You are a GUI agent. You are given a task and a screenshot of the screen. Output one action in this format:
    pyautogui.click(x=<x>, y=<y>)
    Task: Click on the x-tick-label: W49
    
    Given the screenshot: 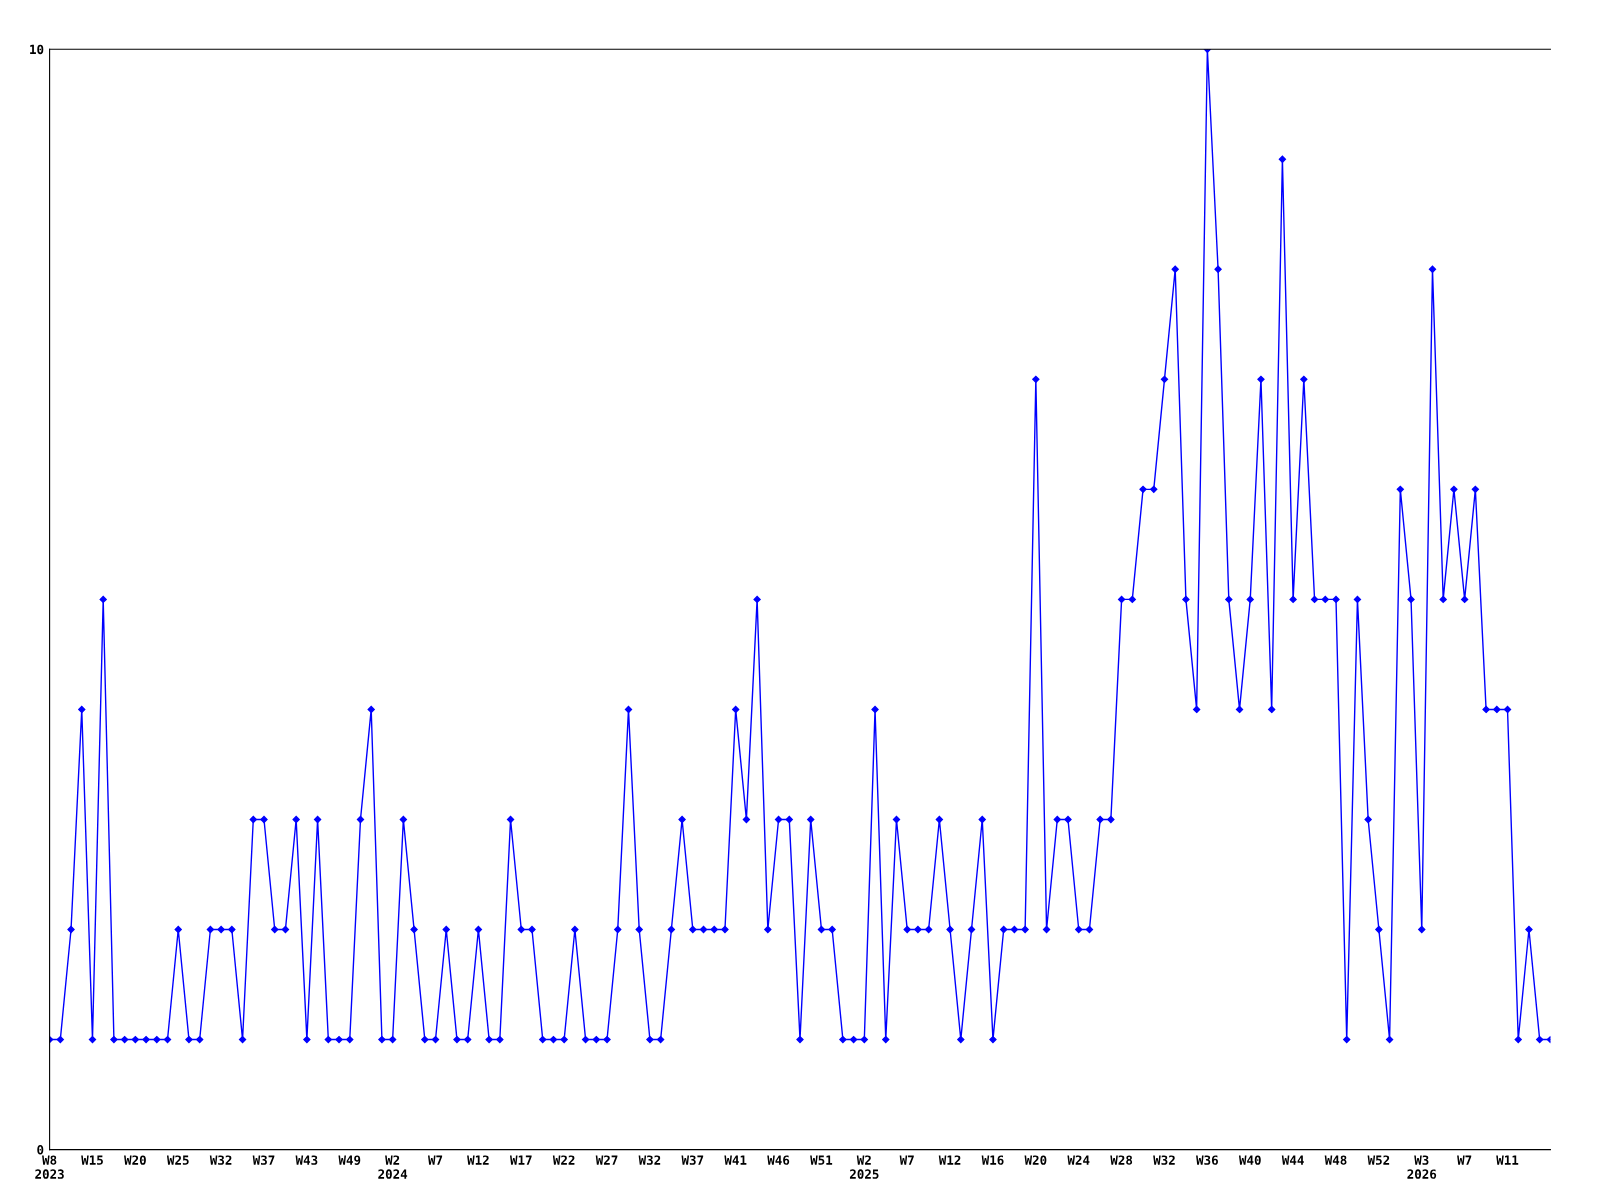 What is the action you would take?
    pyautogui.click(x=349, y=1160)
    